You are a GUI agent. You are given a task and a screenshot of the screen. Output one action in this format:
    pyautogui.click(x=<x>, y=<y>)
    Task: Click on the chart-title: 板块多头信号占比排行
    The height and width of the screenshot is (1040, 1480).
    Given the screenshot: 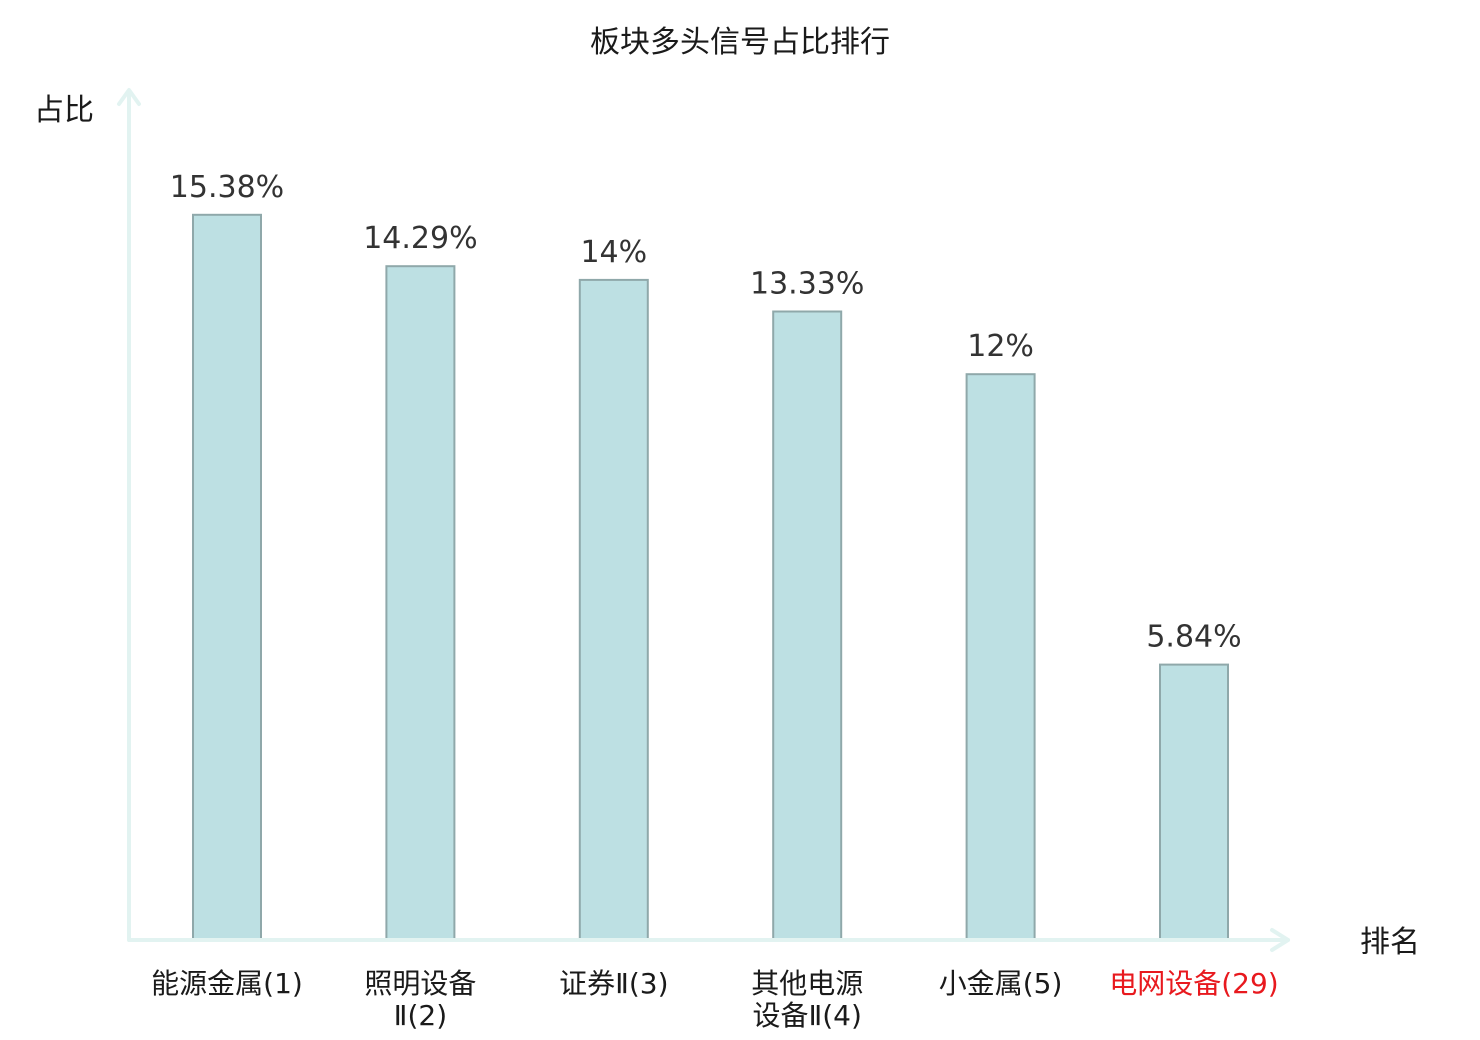 What is the action you would take?
    pyautogui.click(x=740, y=42)
    